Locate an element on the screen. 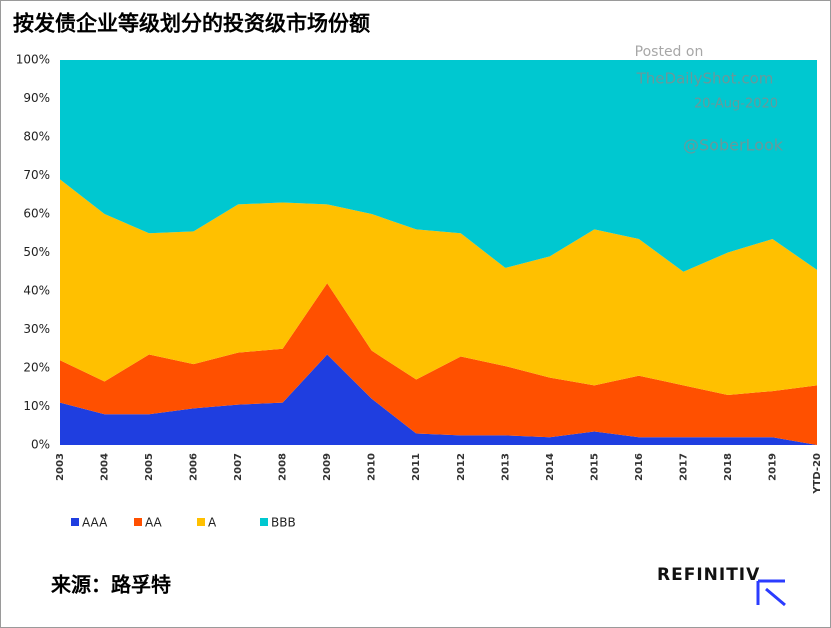  y-tick-label: 60% is located at coordinates (36, 214).